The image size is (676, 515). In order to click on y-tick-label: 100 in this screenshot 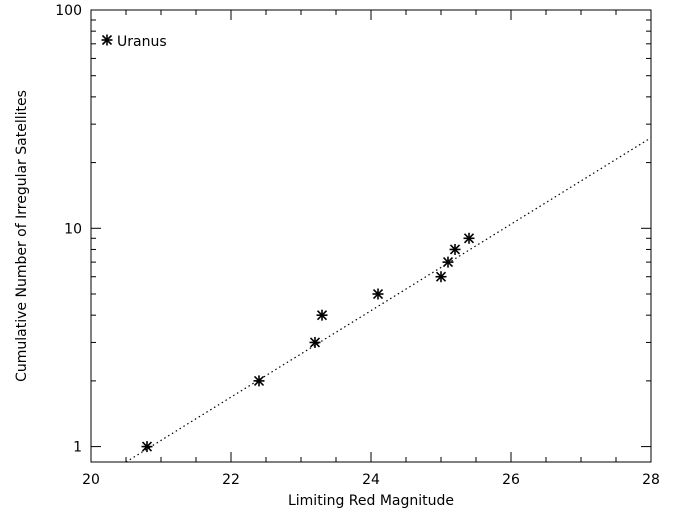, I will do `click(68, 11)`.